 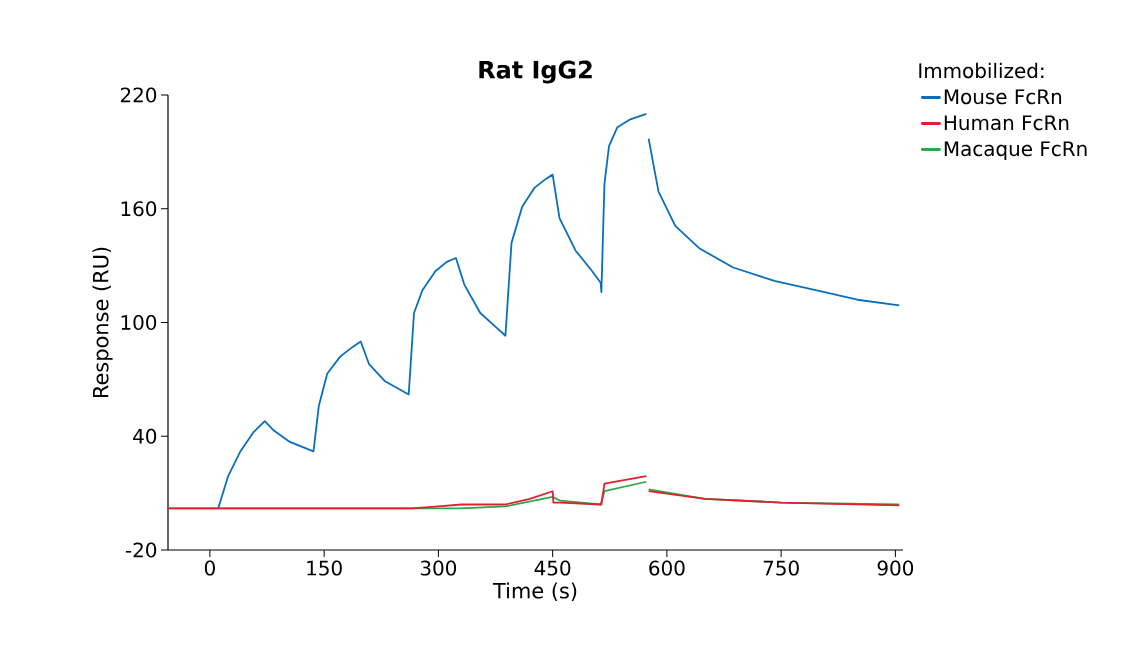 What do you see at coordinates (781, 568) in the screenshot?
I see `x-tick-label: 750` at bounding box center [781, 568].